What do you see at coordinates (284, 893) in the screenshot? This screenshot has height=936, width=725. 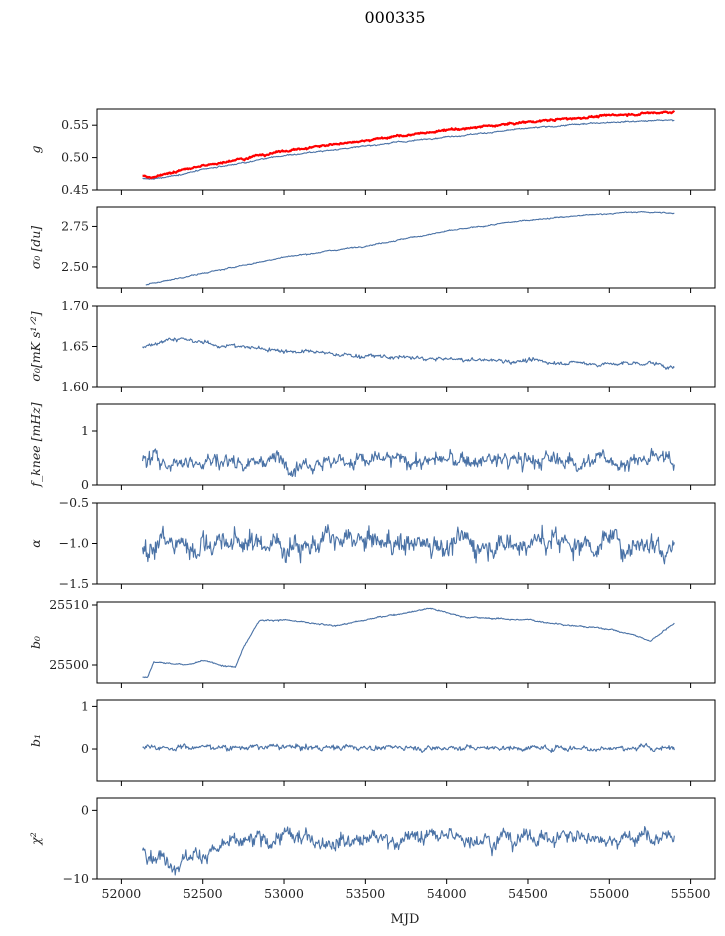 I see `x-tick-label-2: 53000` at bounding box center [284, 893].